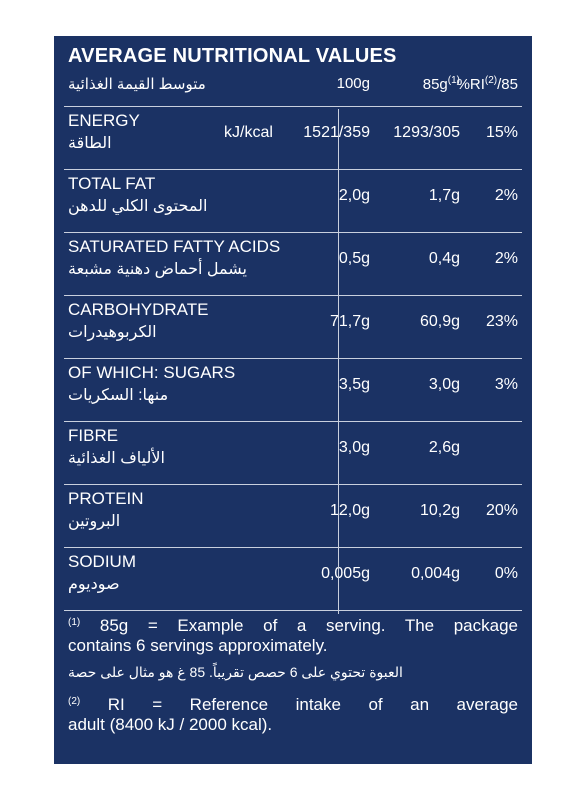 The width and height of the screenshot is (587, 800). Describe the element at coordinates (312, 704) in the screenshot. I see `footnote-2-text-1: RI = Reference intake of an average` at that location.